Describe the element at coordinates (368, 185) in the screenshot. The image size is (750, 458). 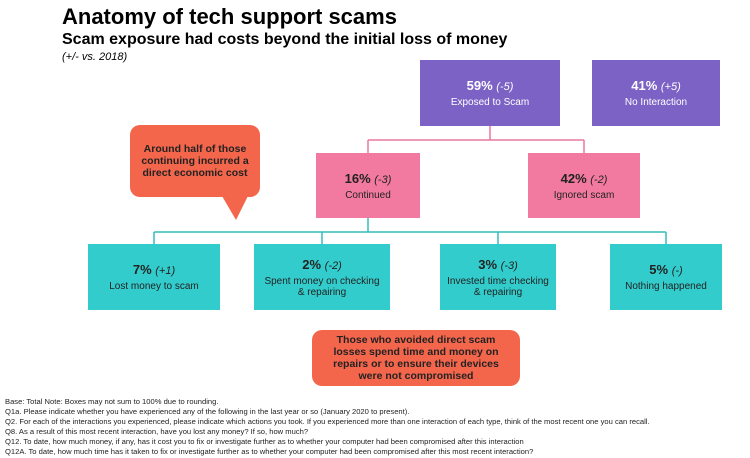
I see `node: 16% (-3) Continued` at that location.